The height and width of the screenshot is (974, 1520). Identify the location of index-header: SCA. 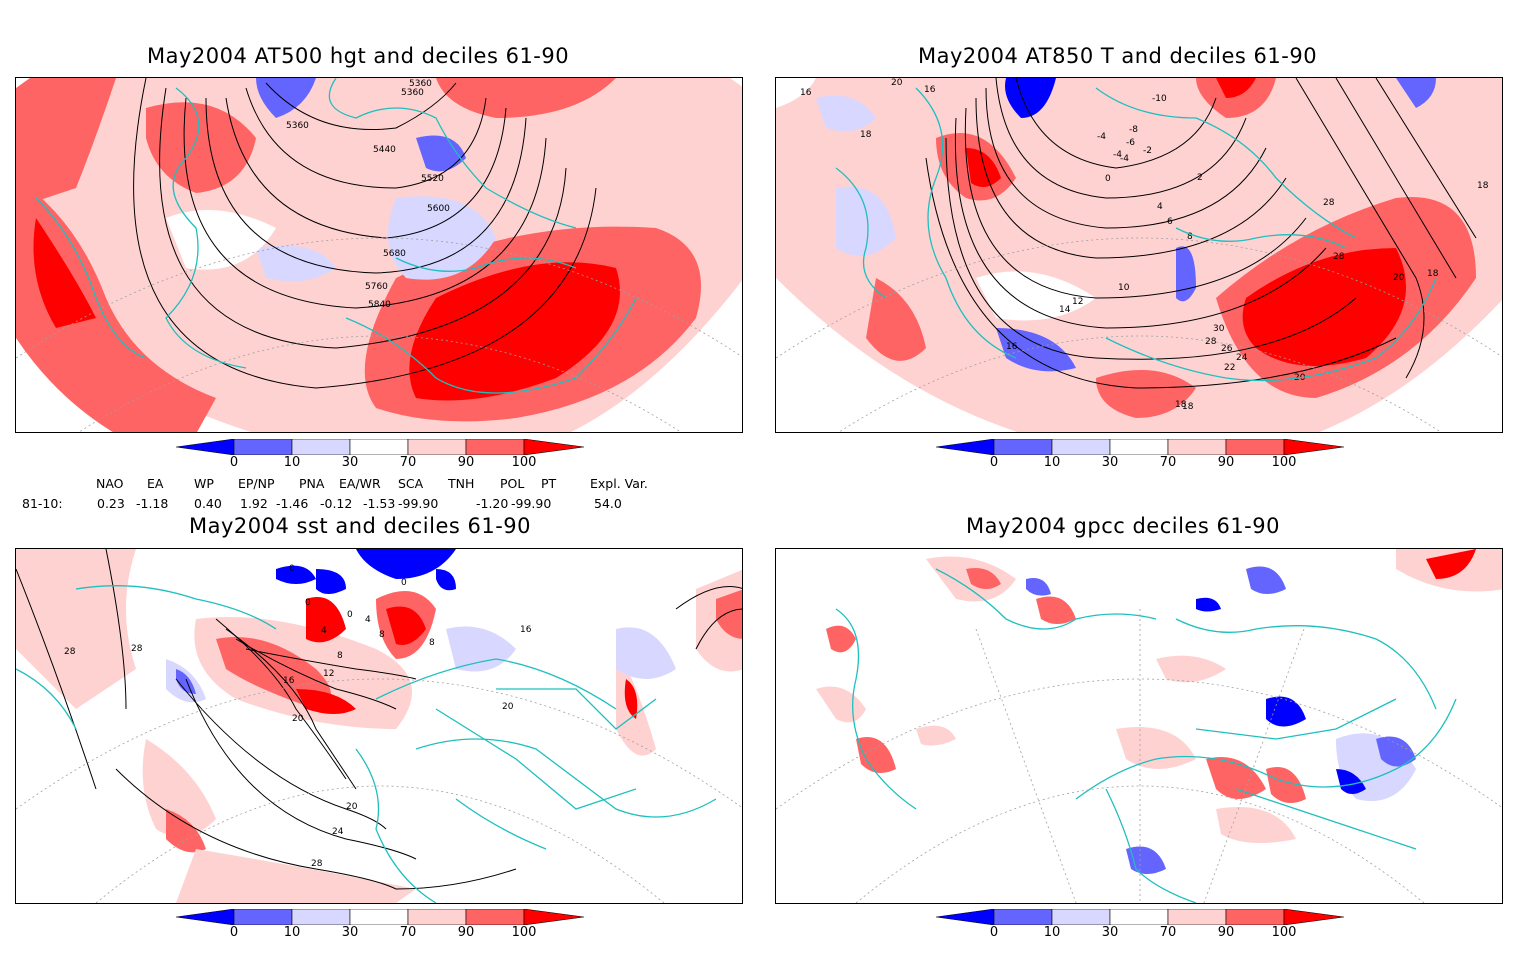
(411, 483).